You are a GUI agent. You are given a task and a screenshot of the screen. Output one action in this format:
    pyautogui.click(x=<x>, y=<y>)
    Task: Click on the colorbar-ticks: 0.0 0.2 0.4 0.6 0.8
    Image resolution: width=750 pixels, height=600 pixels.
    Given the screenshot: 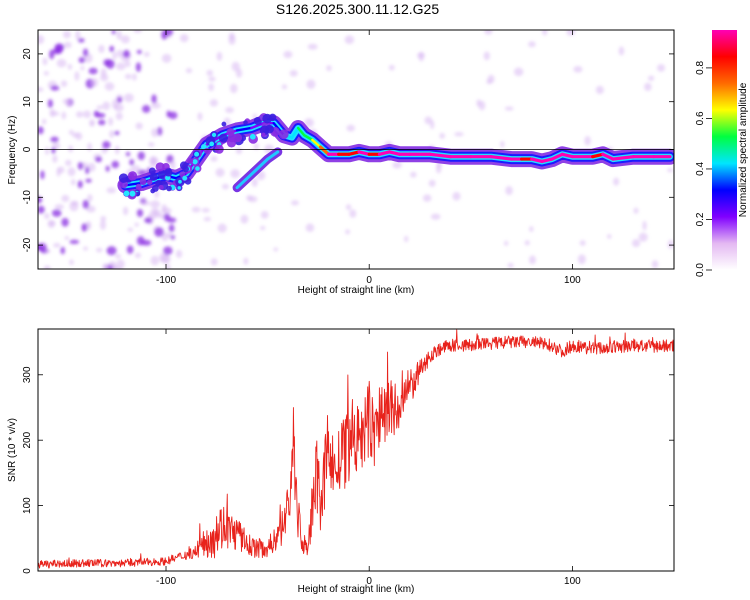 What is the action you would take?
    pyautogui.click(x=703, y=169)
    